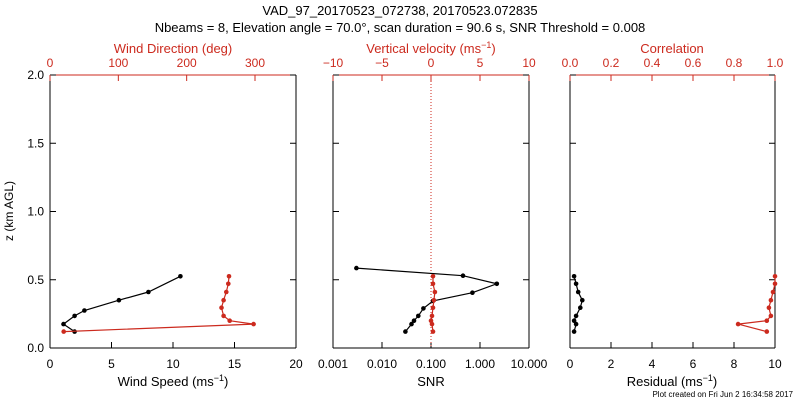  I want to click on x-top-tick-label: −10, so click(333, 63).